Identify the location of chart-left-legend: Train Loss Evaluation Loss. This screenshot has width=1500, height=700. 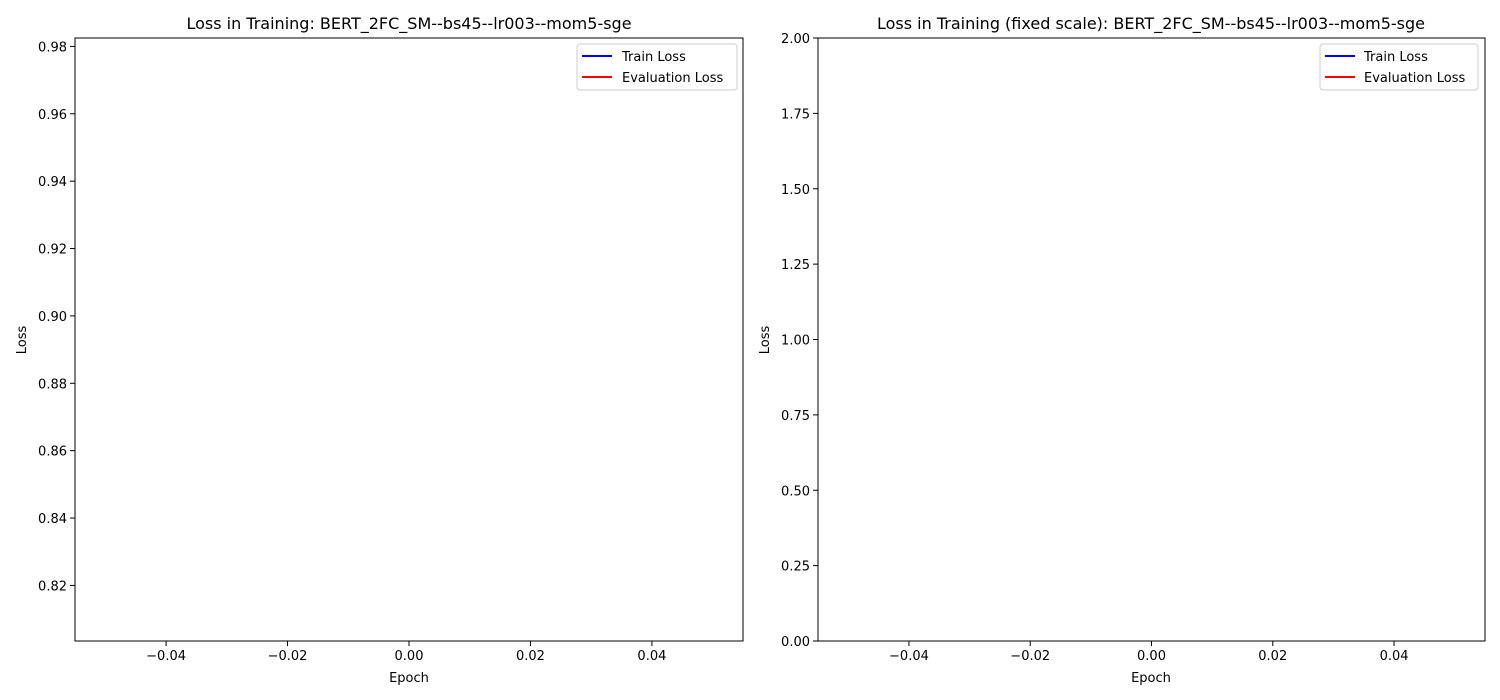
(657, 67).